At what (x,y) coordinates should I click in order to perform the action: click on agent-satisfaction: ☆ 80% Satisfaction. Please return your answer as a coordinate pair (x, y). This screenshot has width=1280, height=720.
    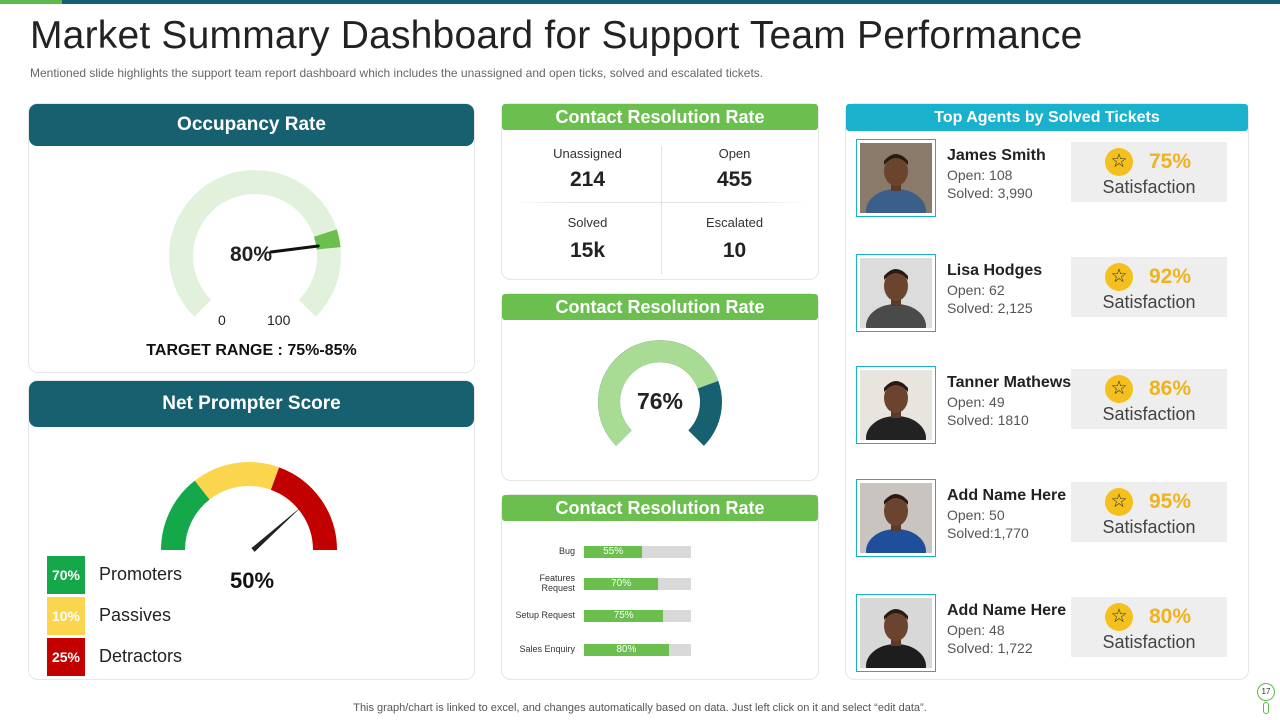
    Looking at the image, I should click on (1149, 627).